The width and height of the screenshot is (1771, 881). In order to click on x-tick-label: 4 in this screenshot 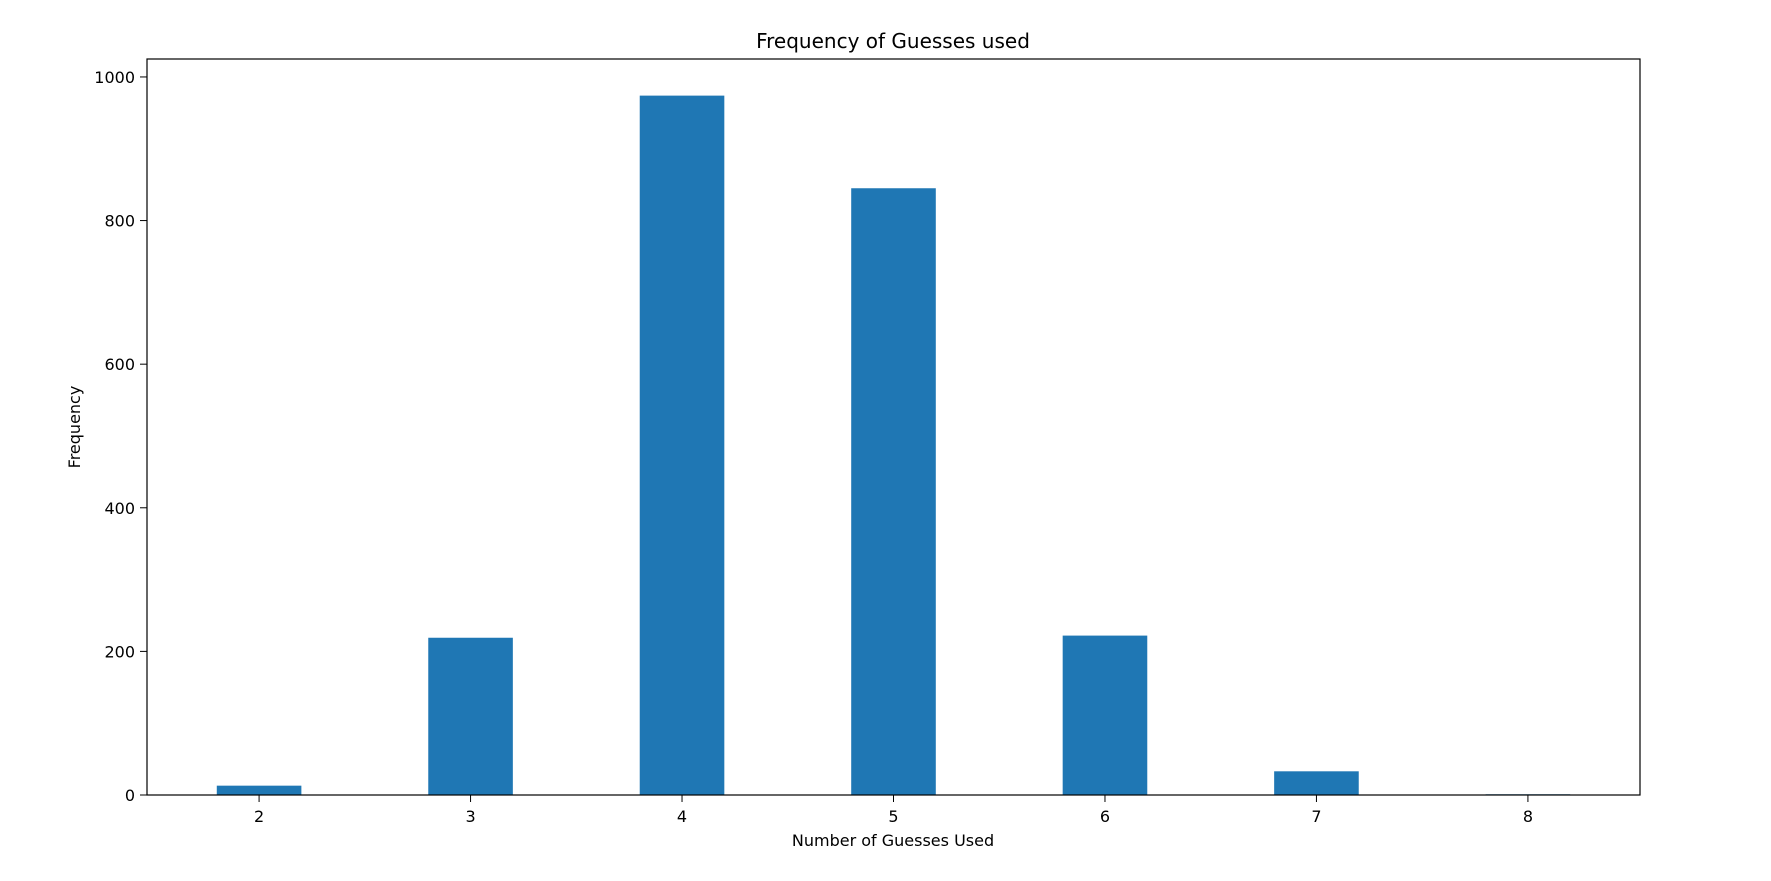, I will do `click(682, 816)`.